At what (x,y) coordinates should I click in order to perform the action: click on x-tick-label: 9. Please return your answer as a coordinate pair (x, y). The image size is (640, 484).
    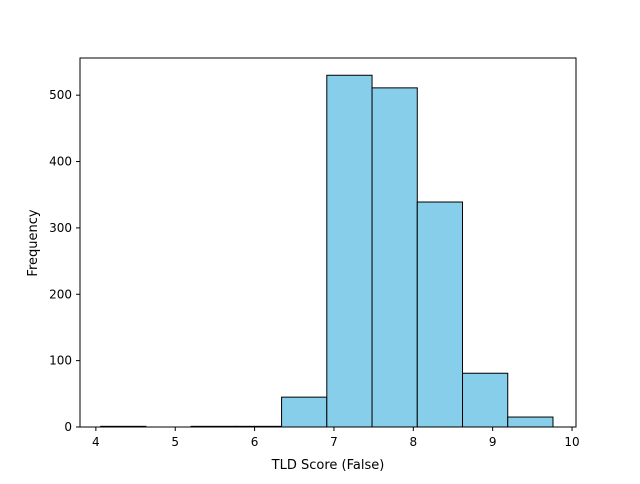
    Looking at the image, I should click on (493, 442).